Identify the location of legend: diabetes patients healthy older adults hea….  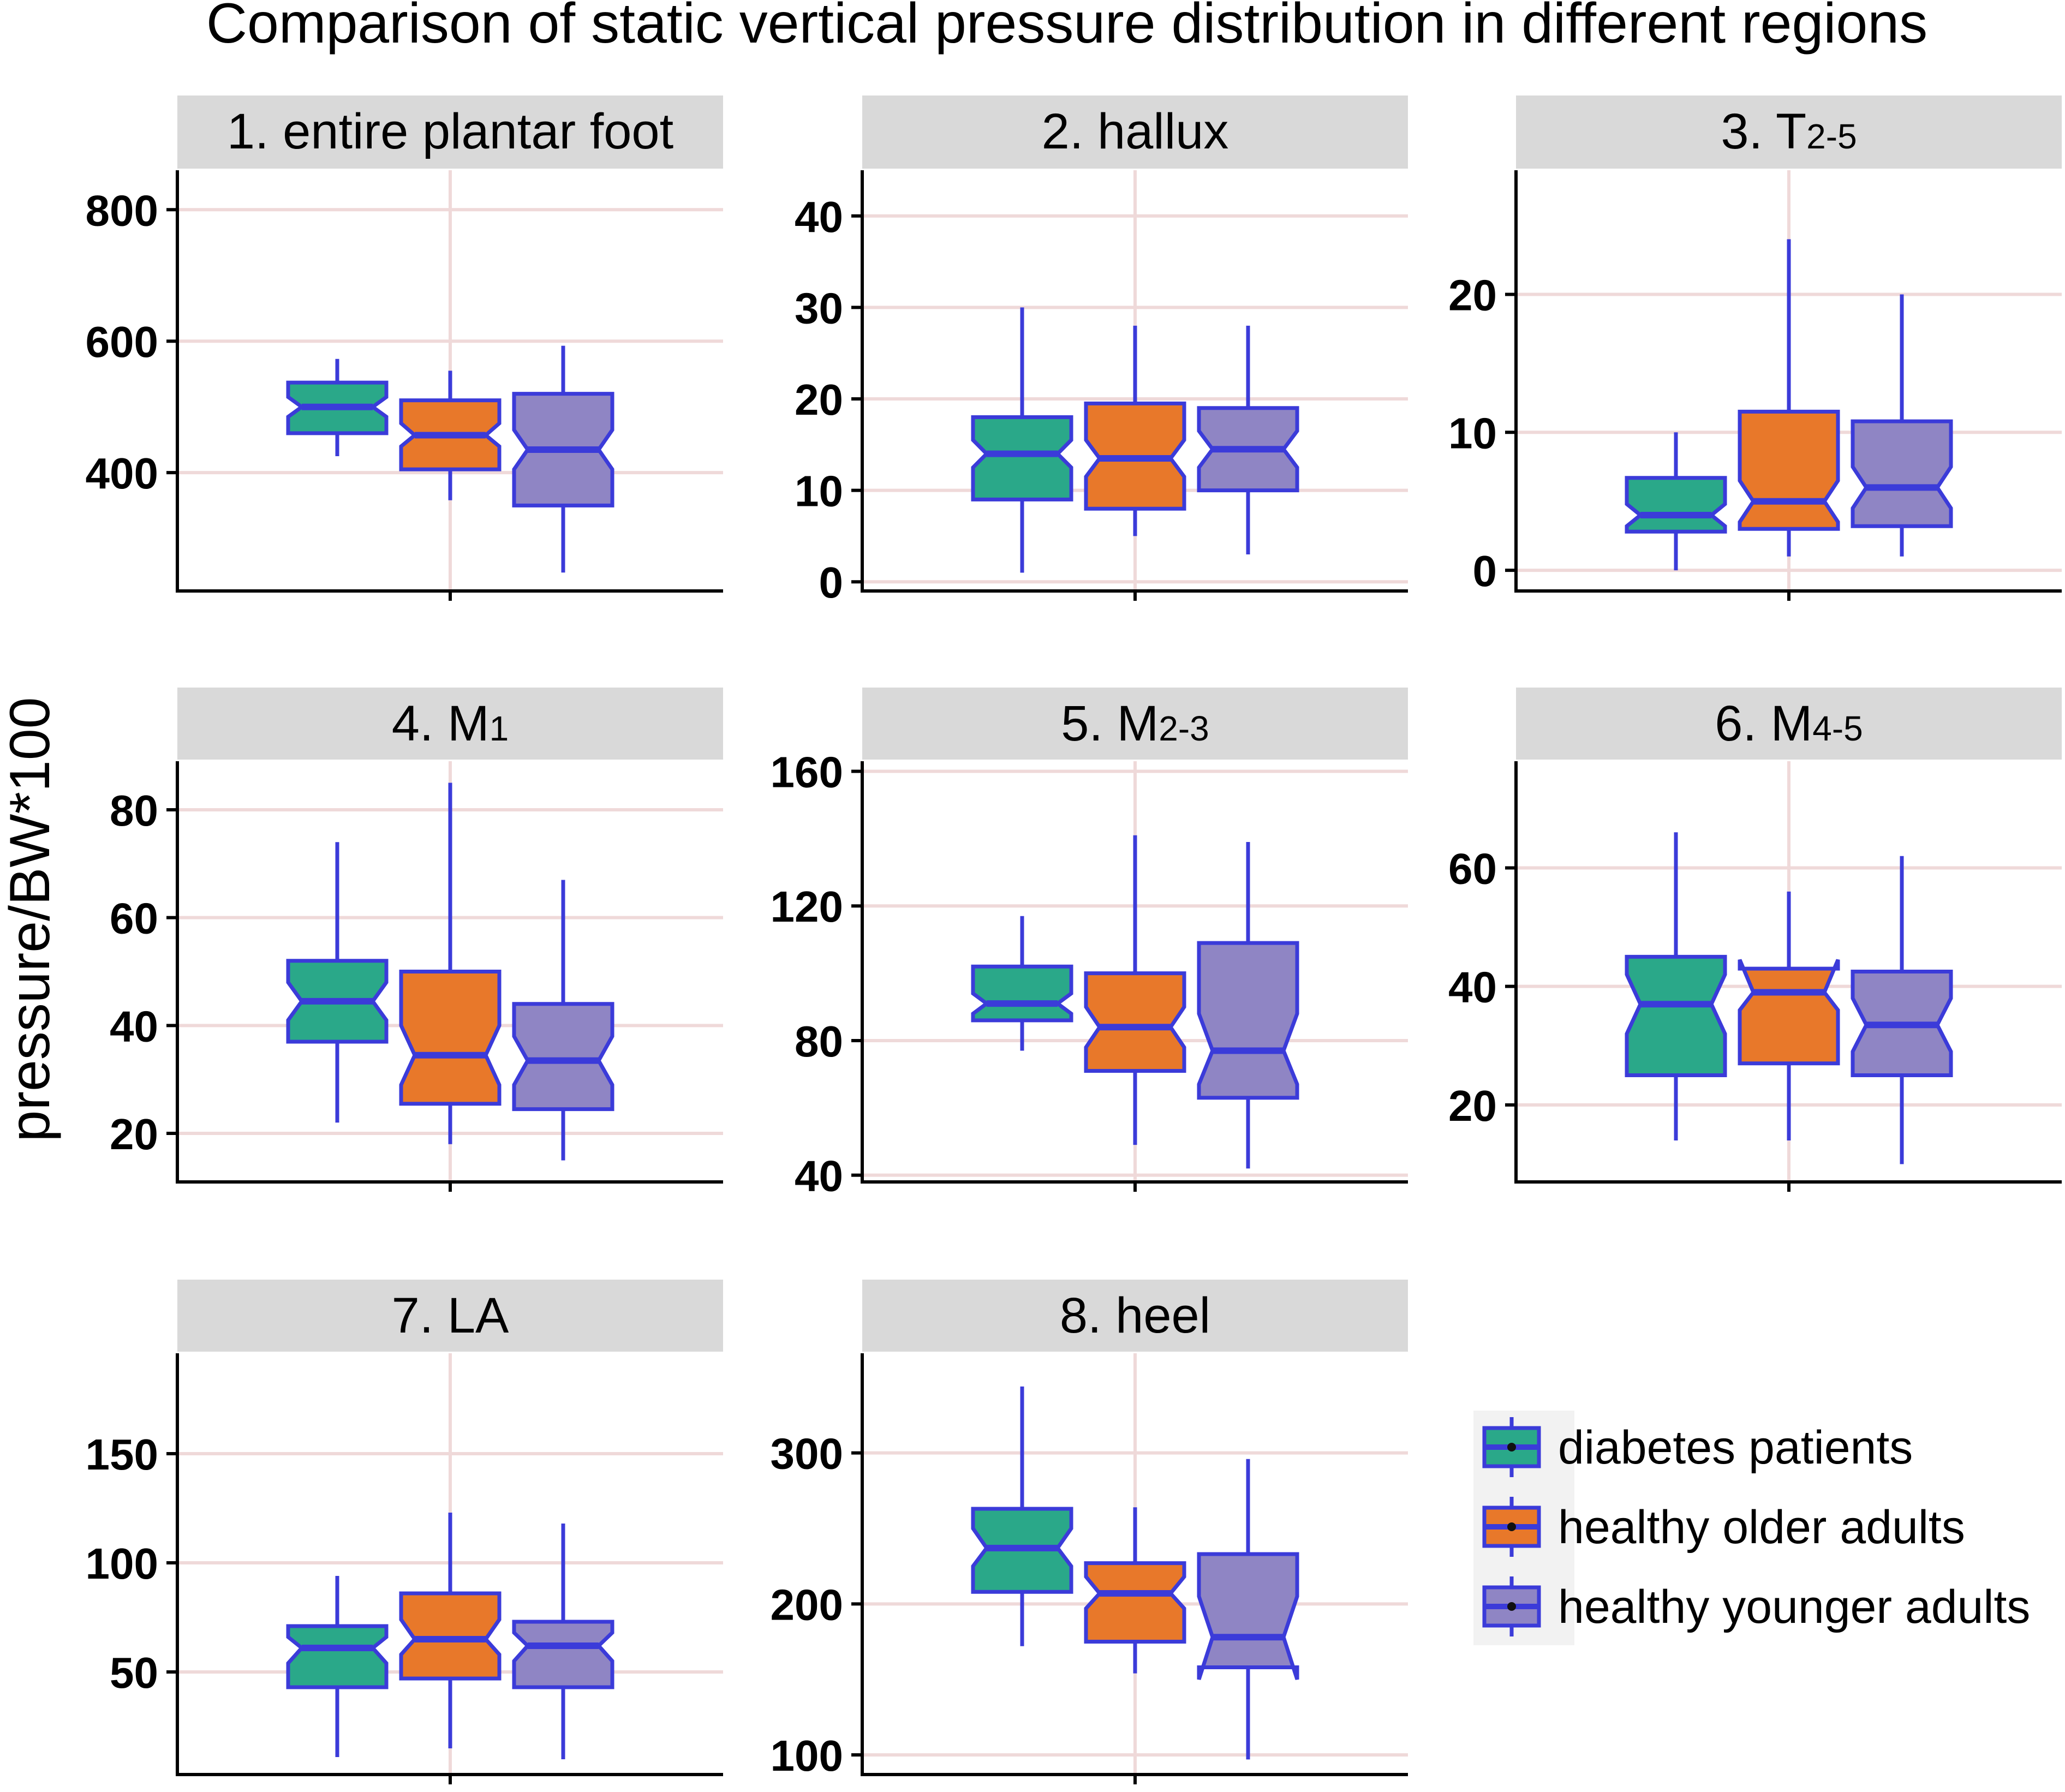
(1751, 1528).